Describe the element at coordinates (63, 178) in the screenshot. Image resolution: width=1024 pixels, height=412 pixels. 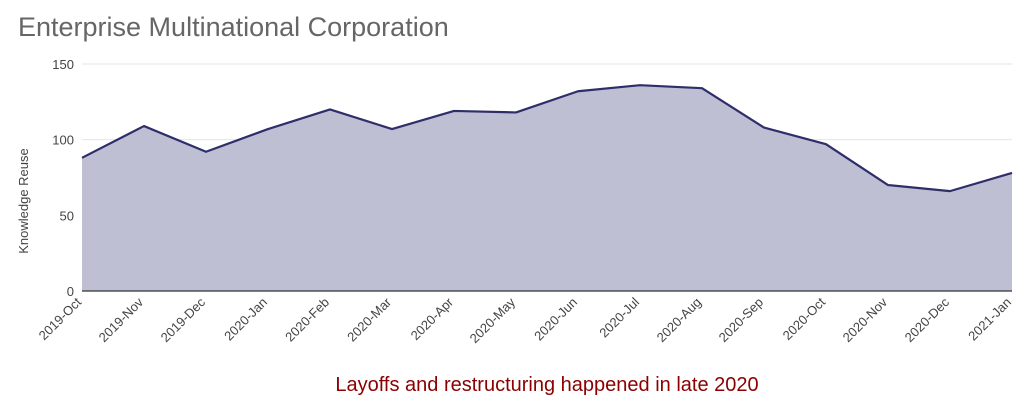
I see `y-axis: 0 50 100 150` at that location.